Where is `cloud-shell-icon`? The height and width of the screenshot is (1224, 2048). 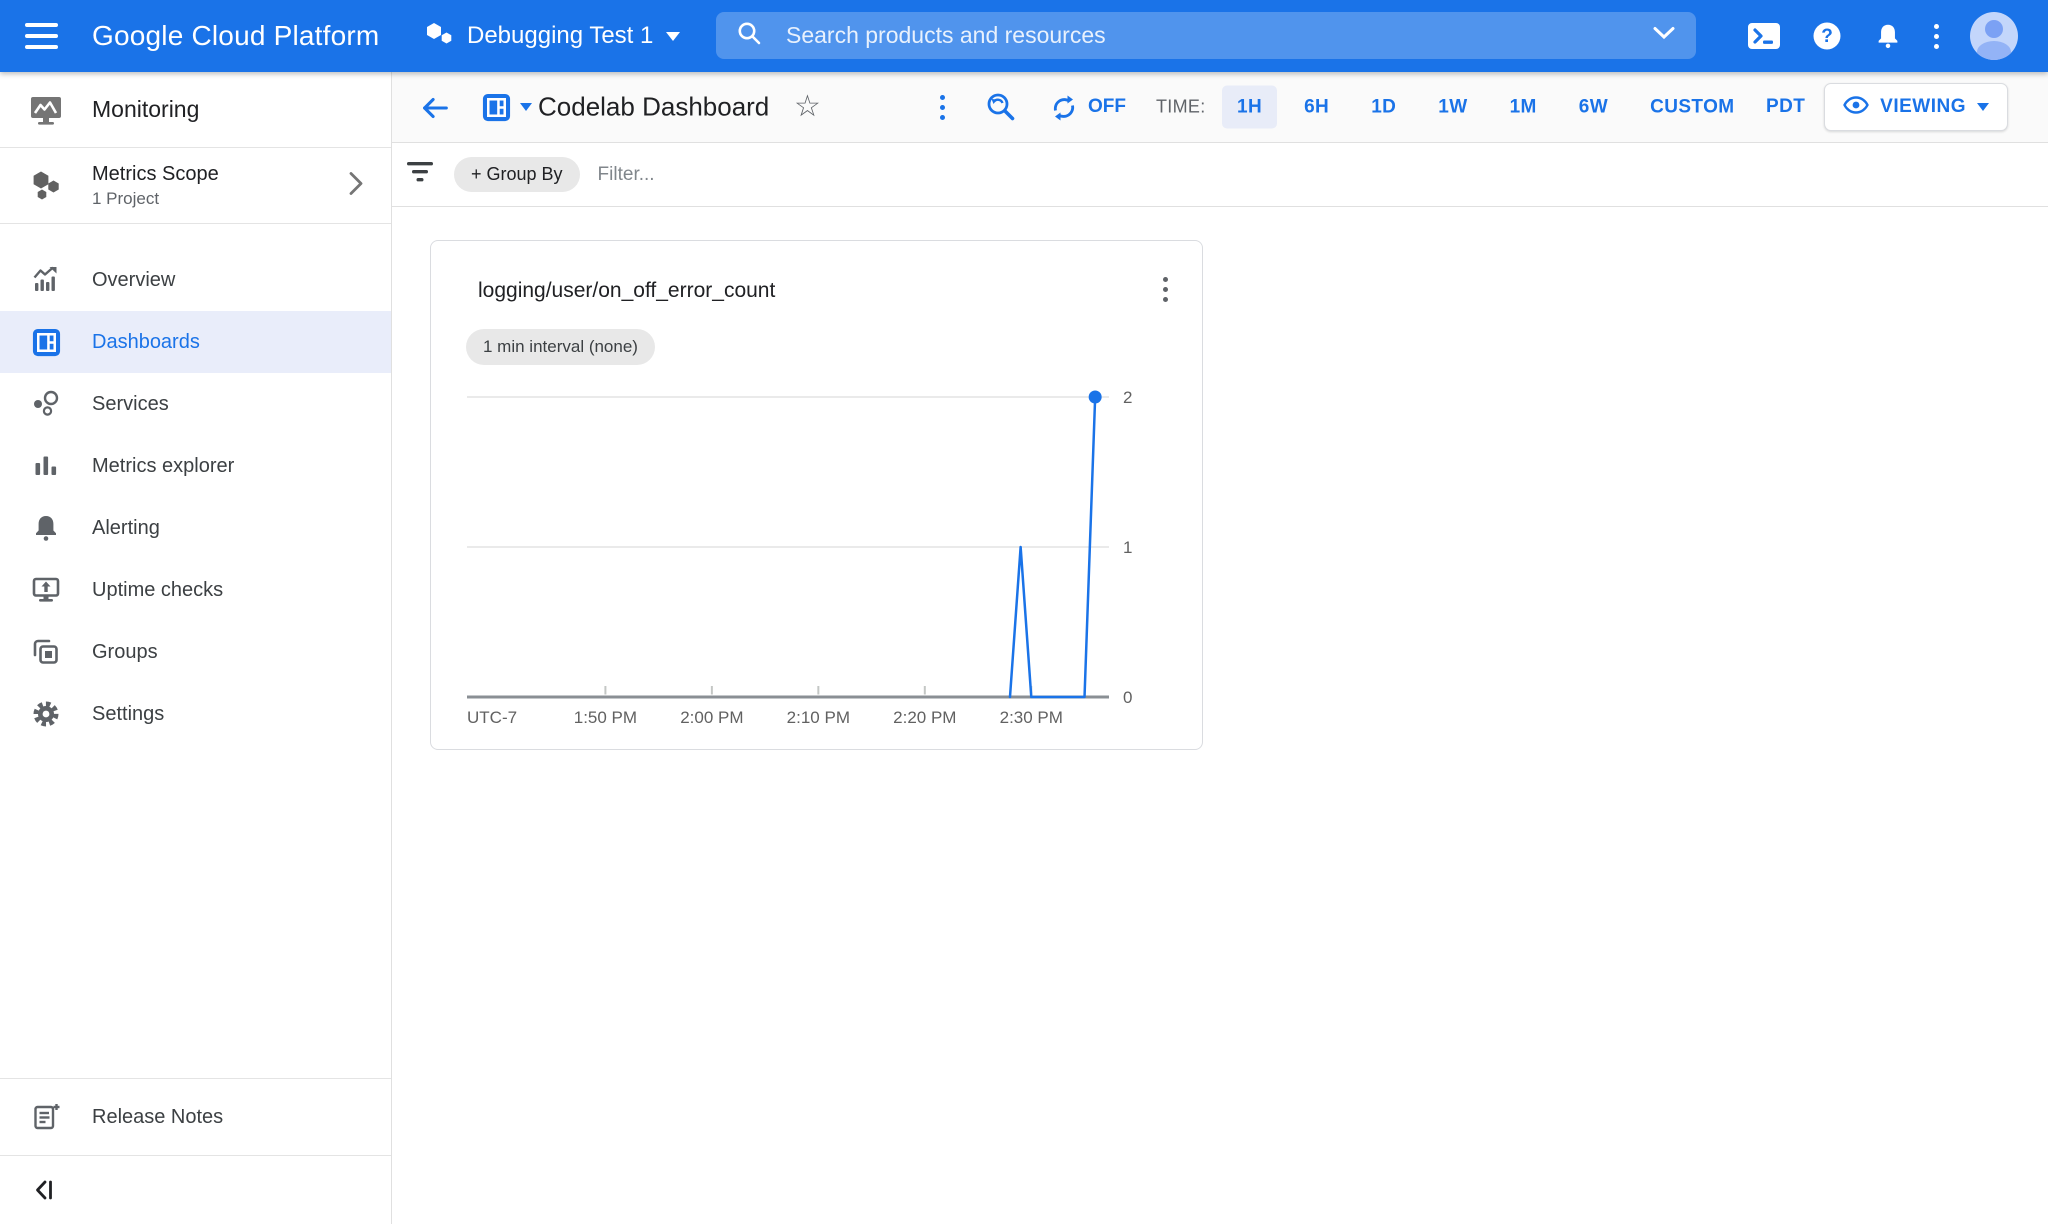 cloud-shell-icon is located at coordinates (1764, 36).